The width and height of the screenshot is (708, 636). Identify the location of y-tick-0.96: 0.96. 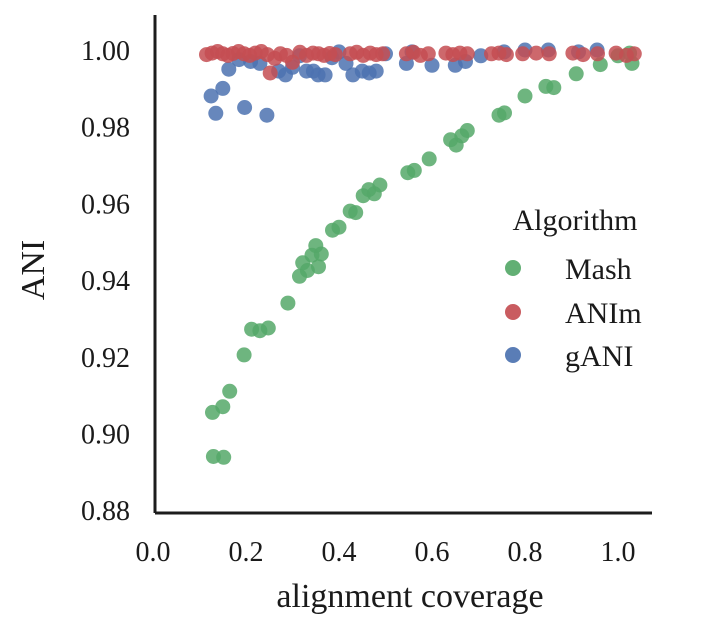
(105, 204).